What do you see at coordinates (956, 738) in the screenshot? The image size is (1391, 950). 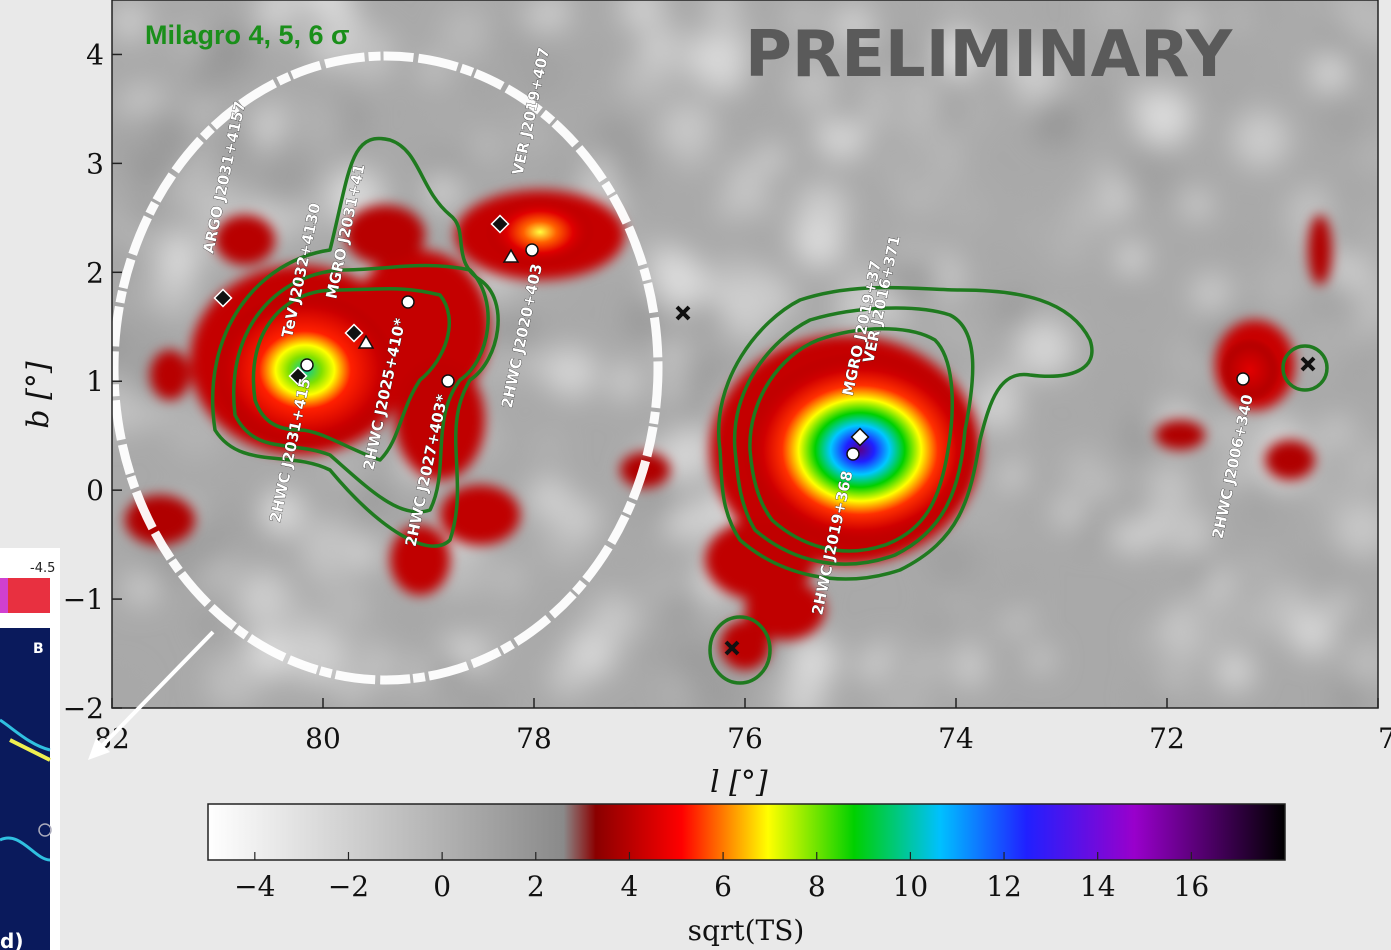 I see `x-tick-label: 74` at bounding box center [956, 738].